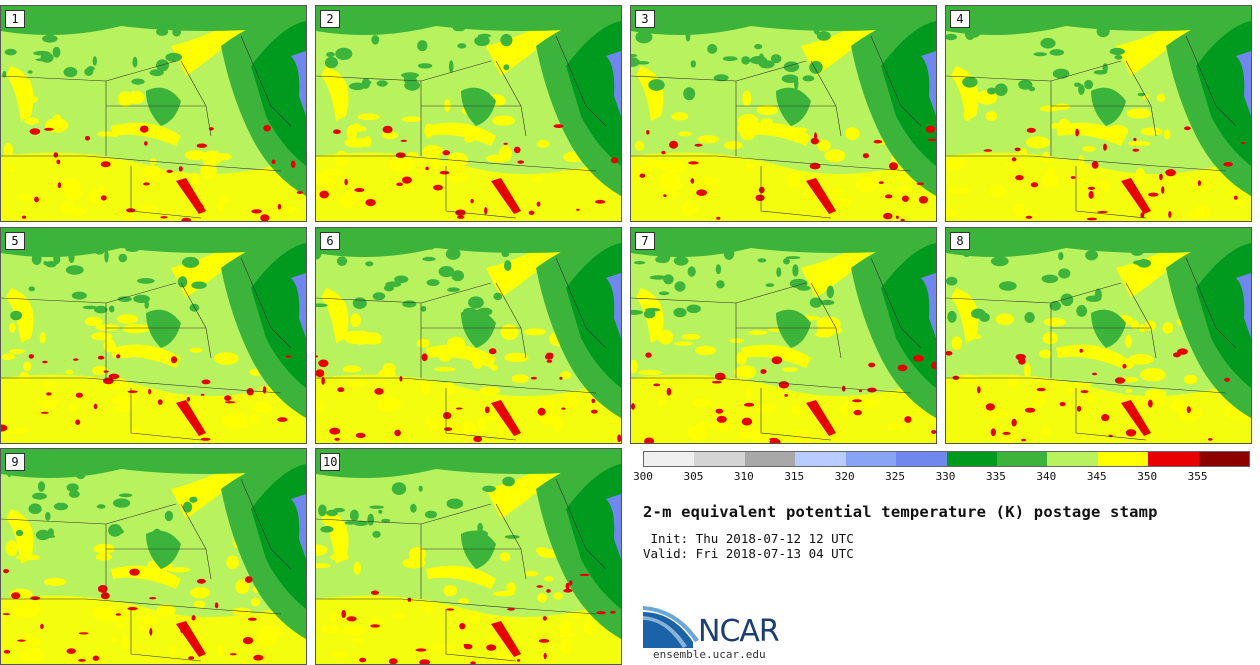 The width and height of the screenshot is (1260, 665). I want to click on ncar-logo-icon, so click(671, 627).